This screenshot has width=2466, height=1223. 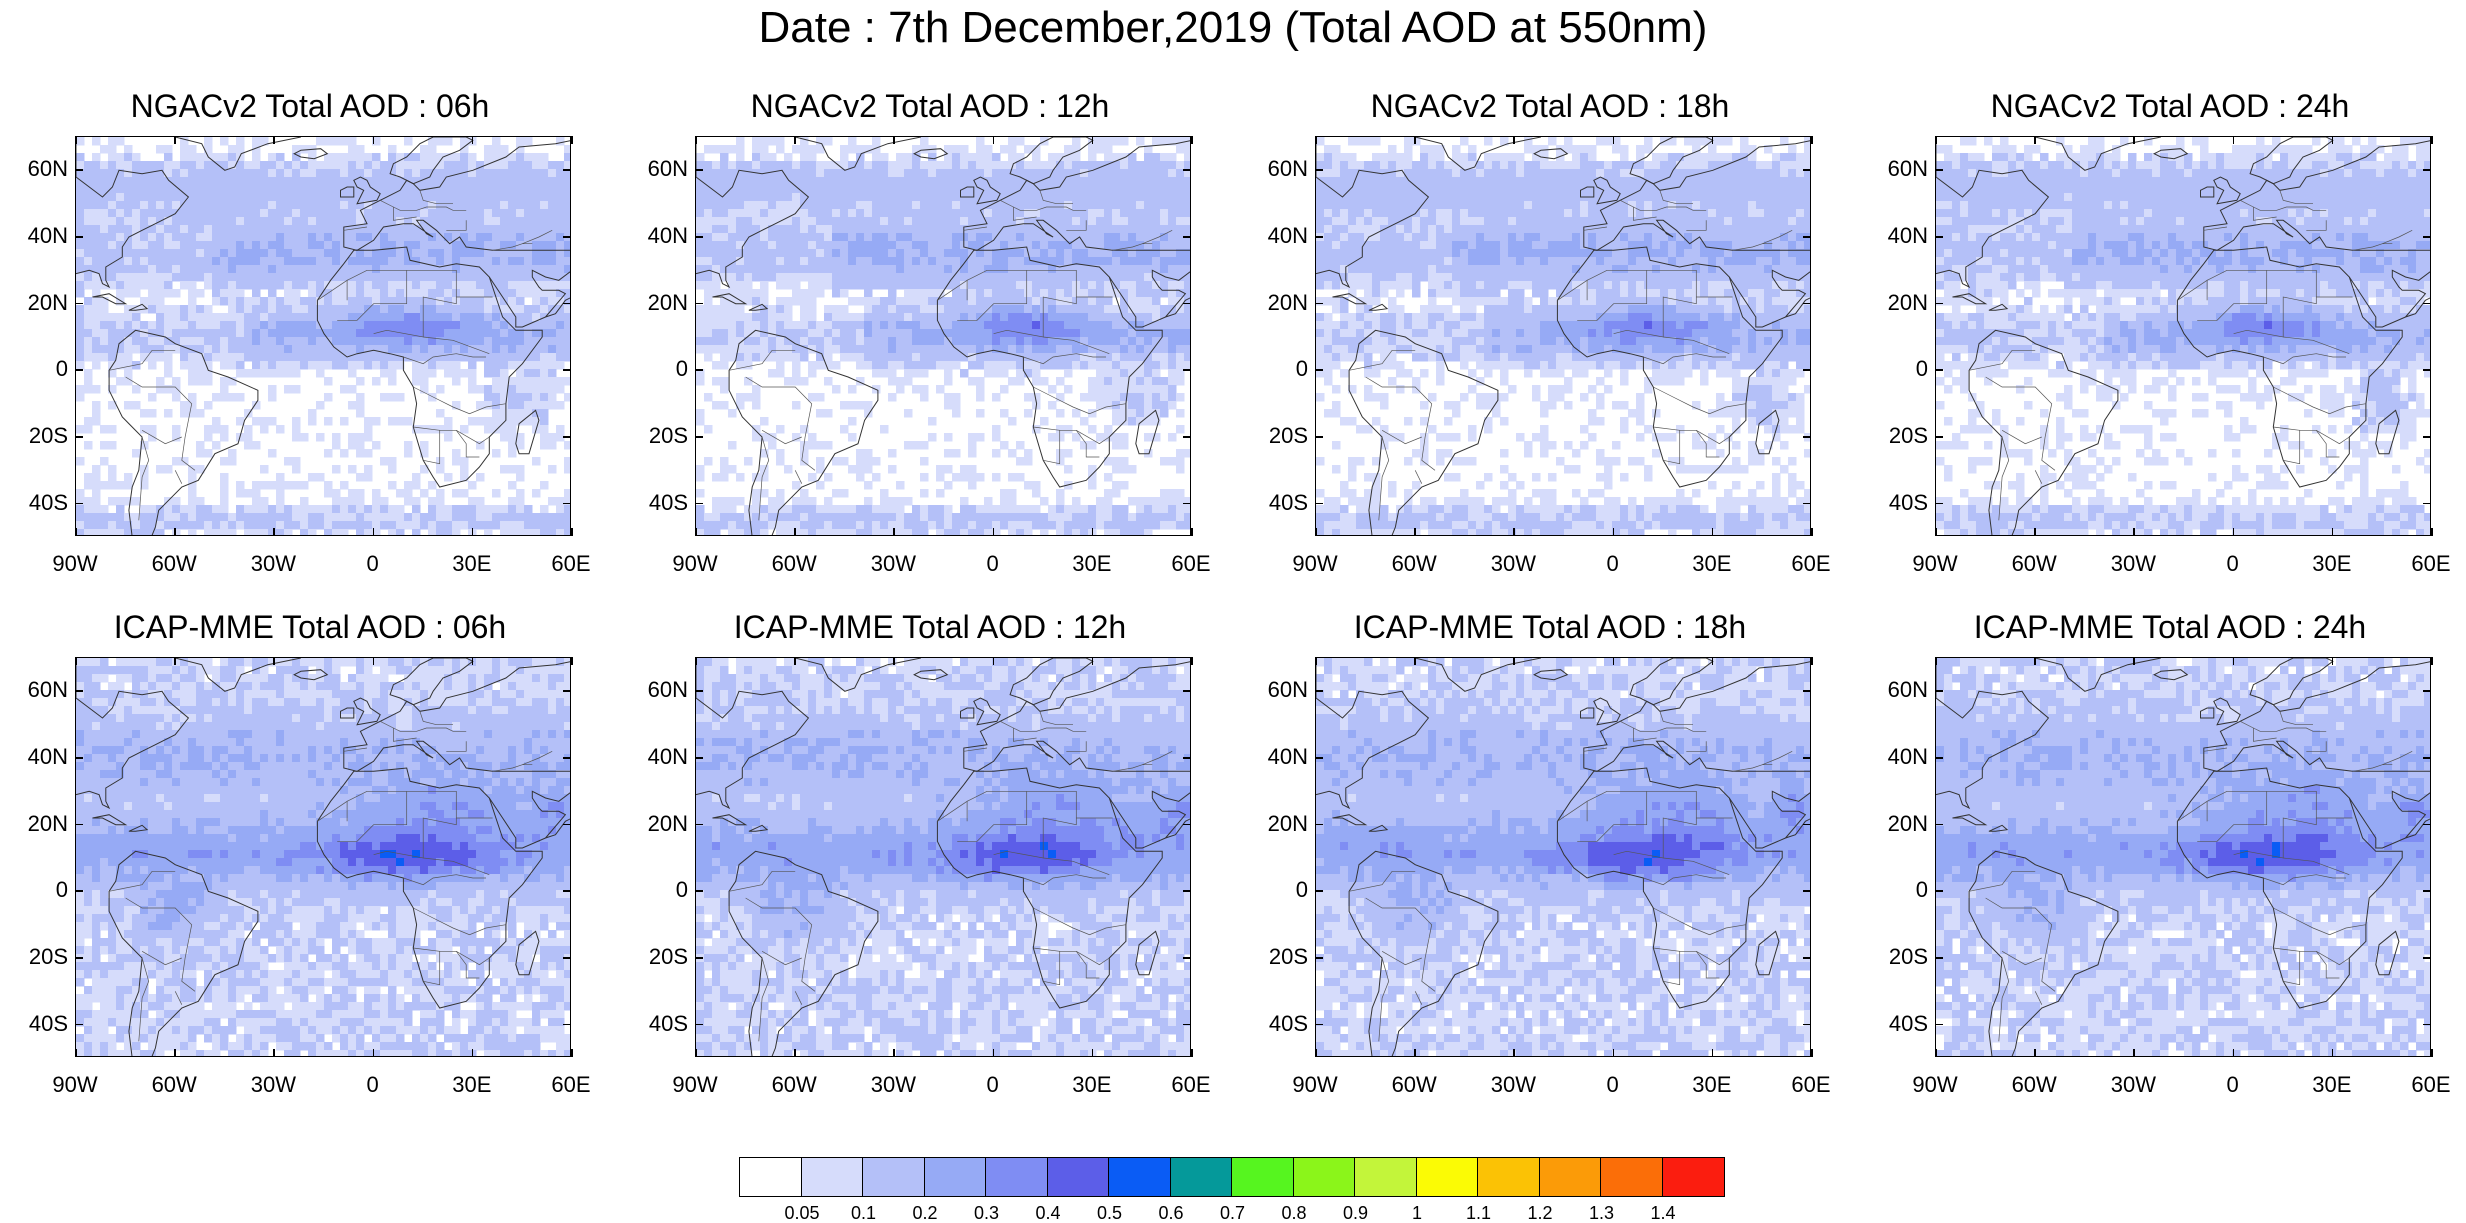 I want to click on lat-label: 0, so click(x=654, y=369).